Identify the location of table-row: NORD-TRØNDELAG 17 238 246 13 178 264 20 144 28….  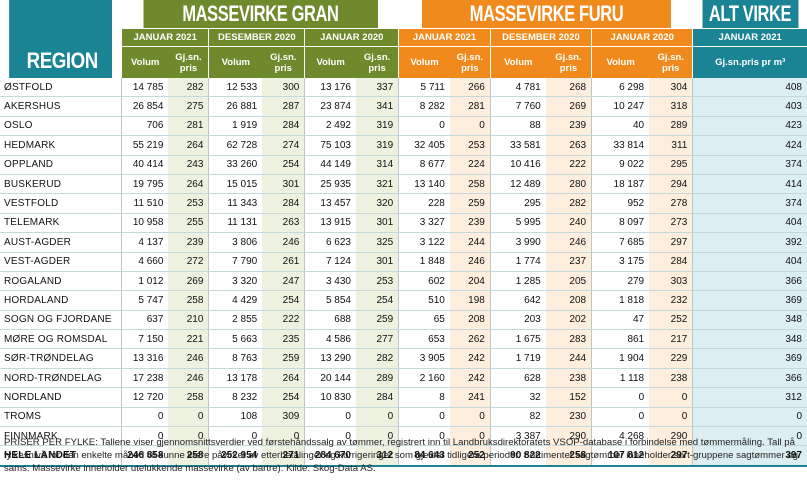
(403, 378).